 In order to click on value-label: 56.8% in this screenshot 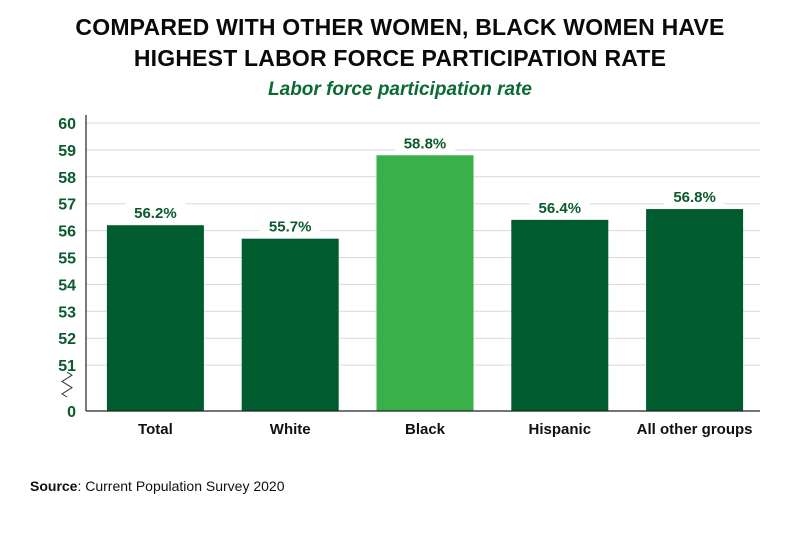, I will do `click(694, 197)`.